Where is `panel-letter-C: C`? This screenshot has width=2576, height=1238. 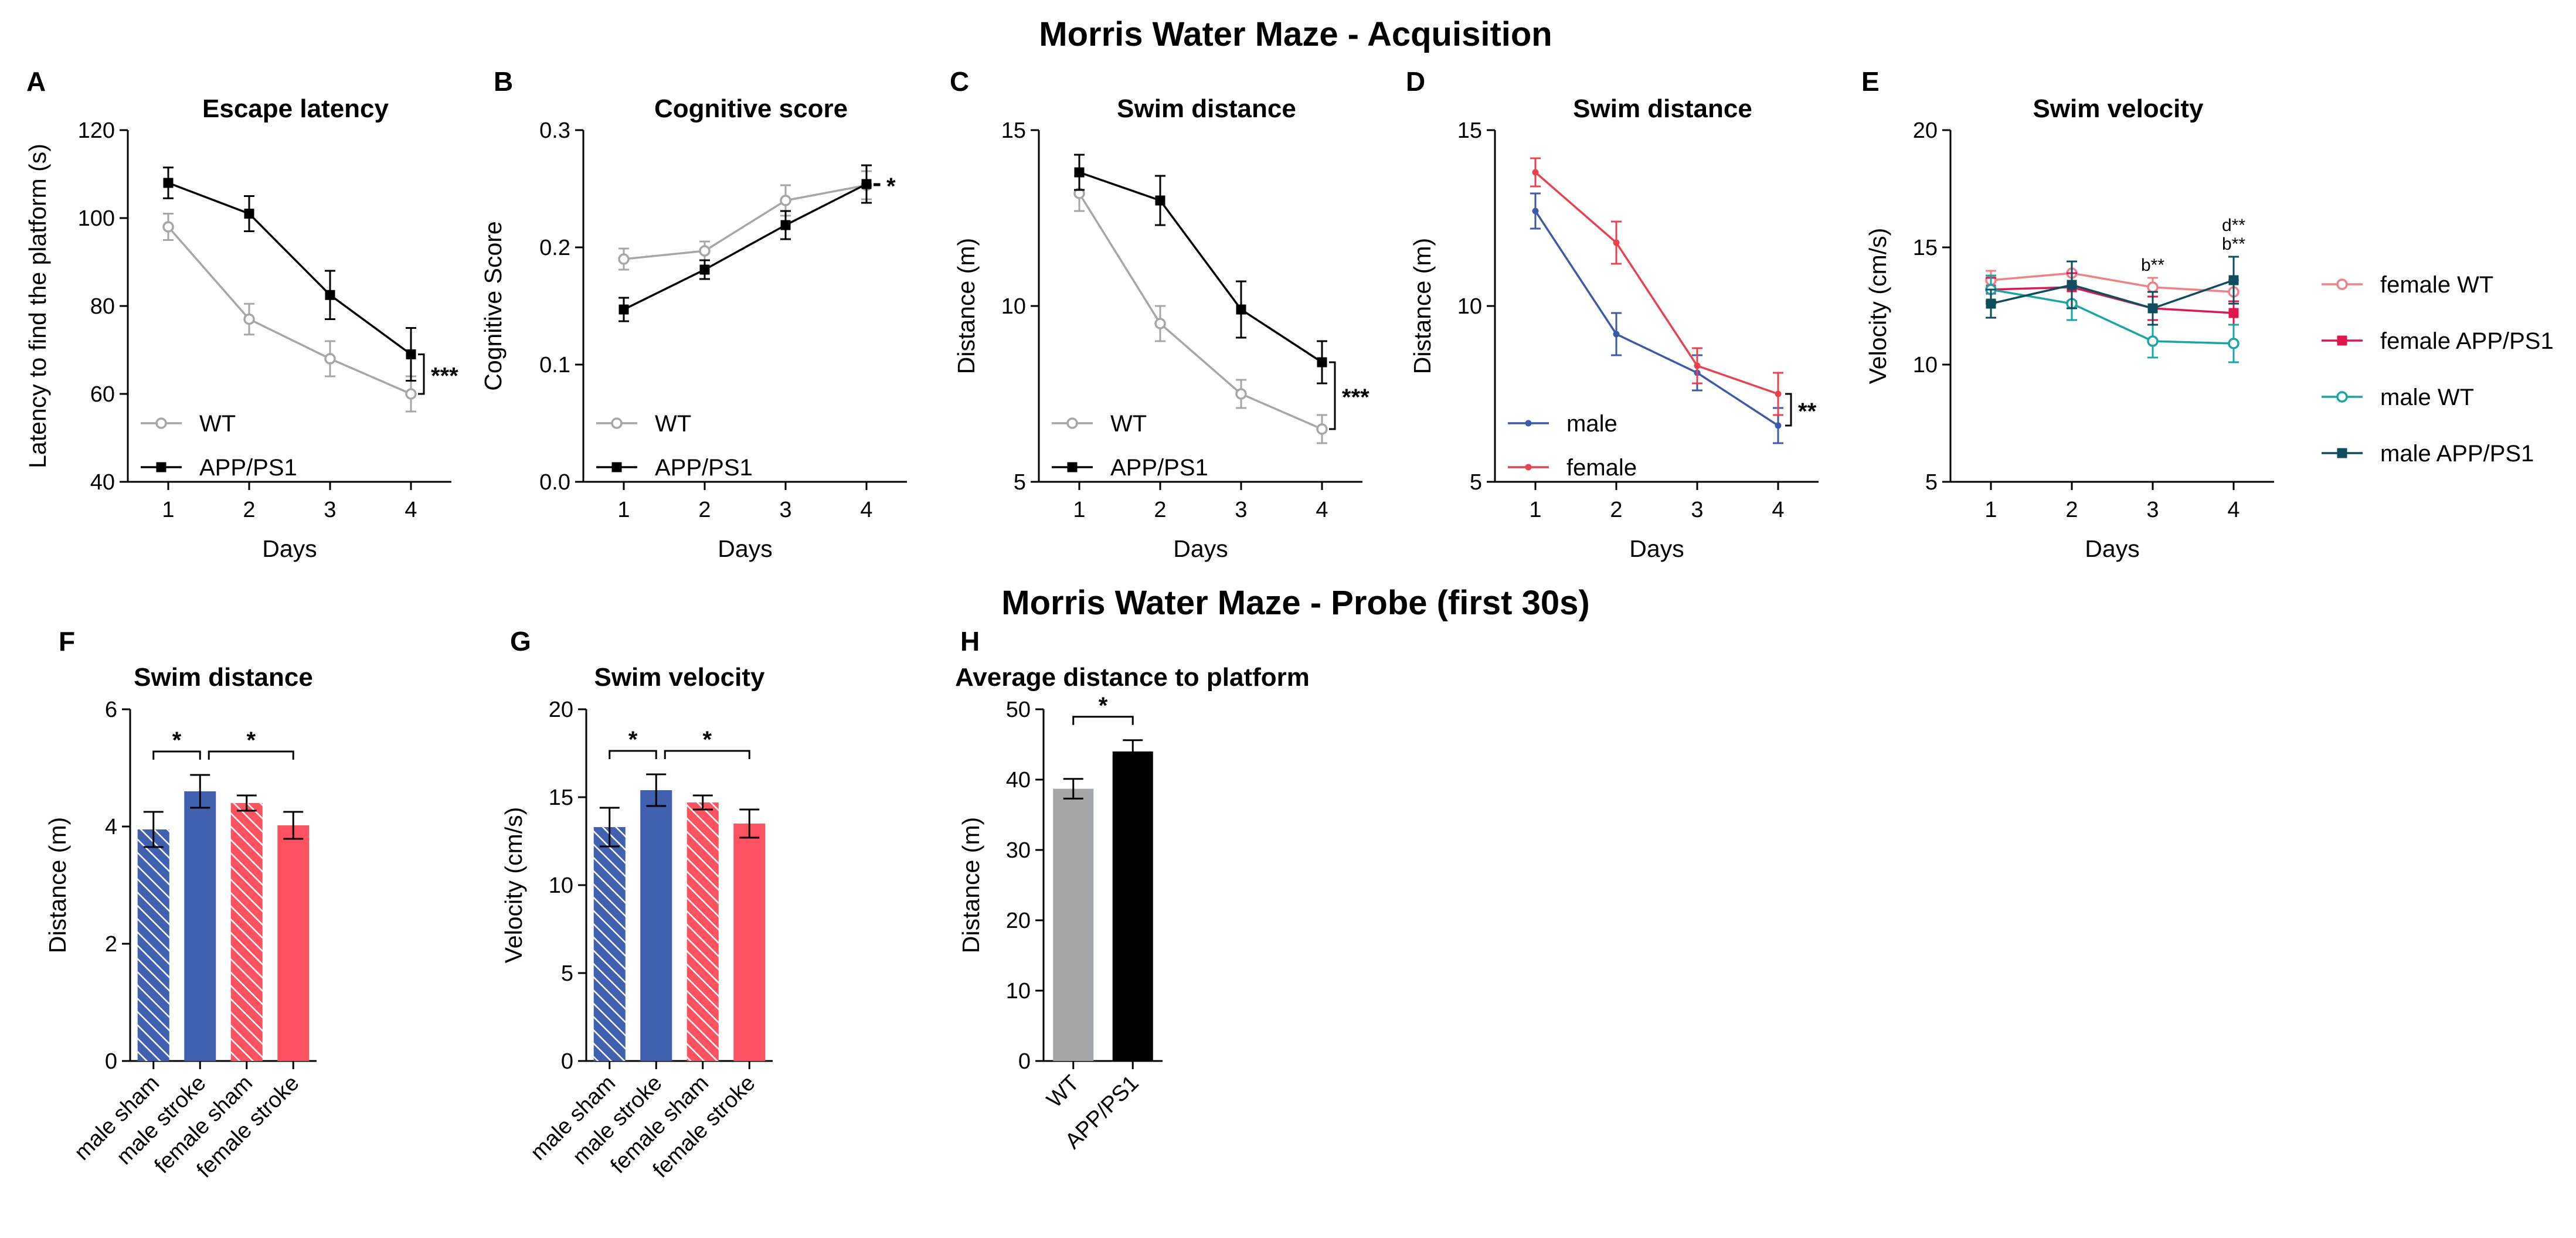
panel-letter-C: C is located at coordinates (959, 81).